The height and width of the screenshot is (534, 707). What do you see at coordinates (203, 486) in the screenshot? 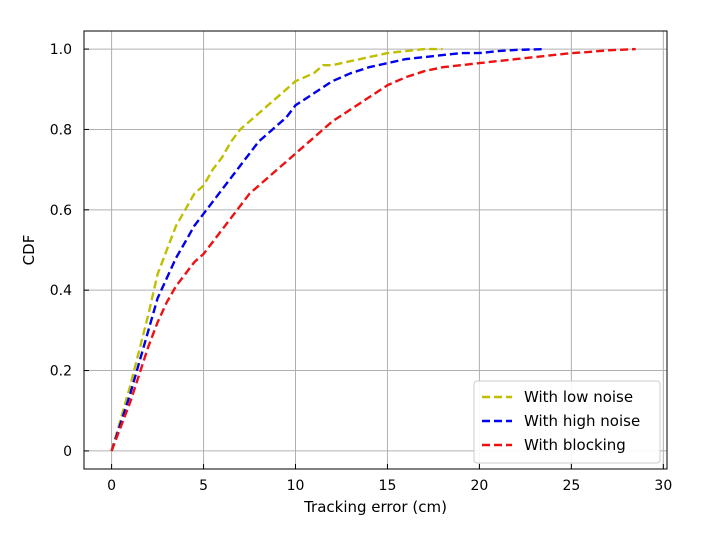
I see `x-tick-label: 5` at bounding box center [203, 486].